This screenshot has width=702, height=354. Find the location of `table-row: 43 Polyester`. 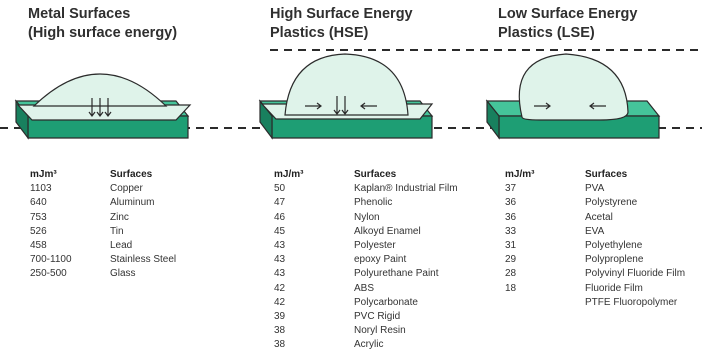

table-row: 43 Polyester is located at coordinates (366, 246).